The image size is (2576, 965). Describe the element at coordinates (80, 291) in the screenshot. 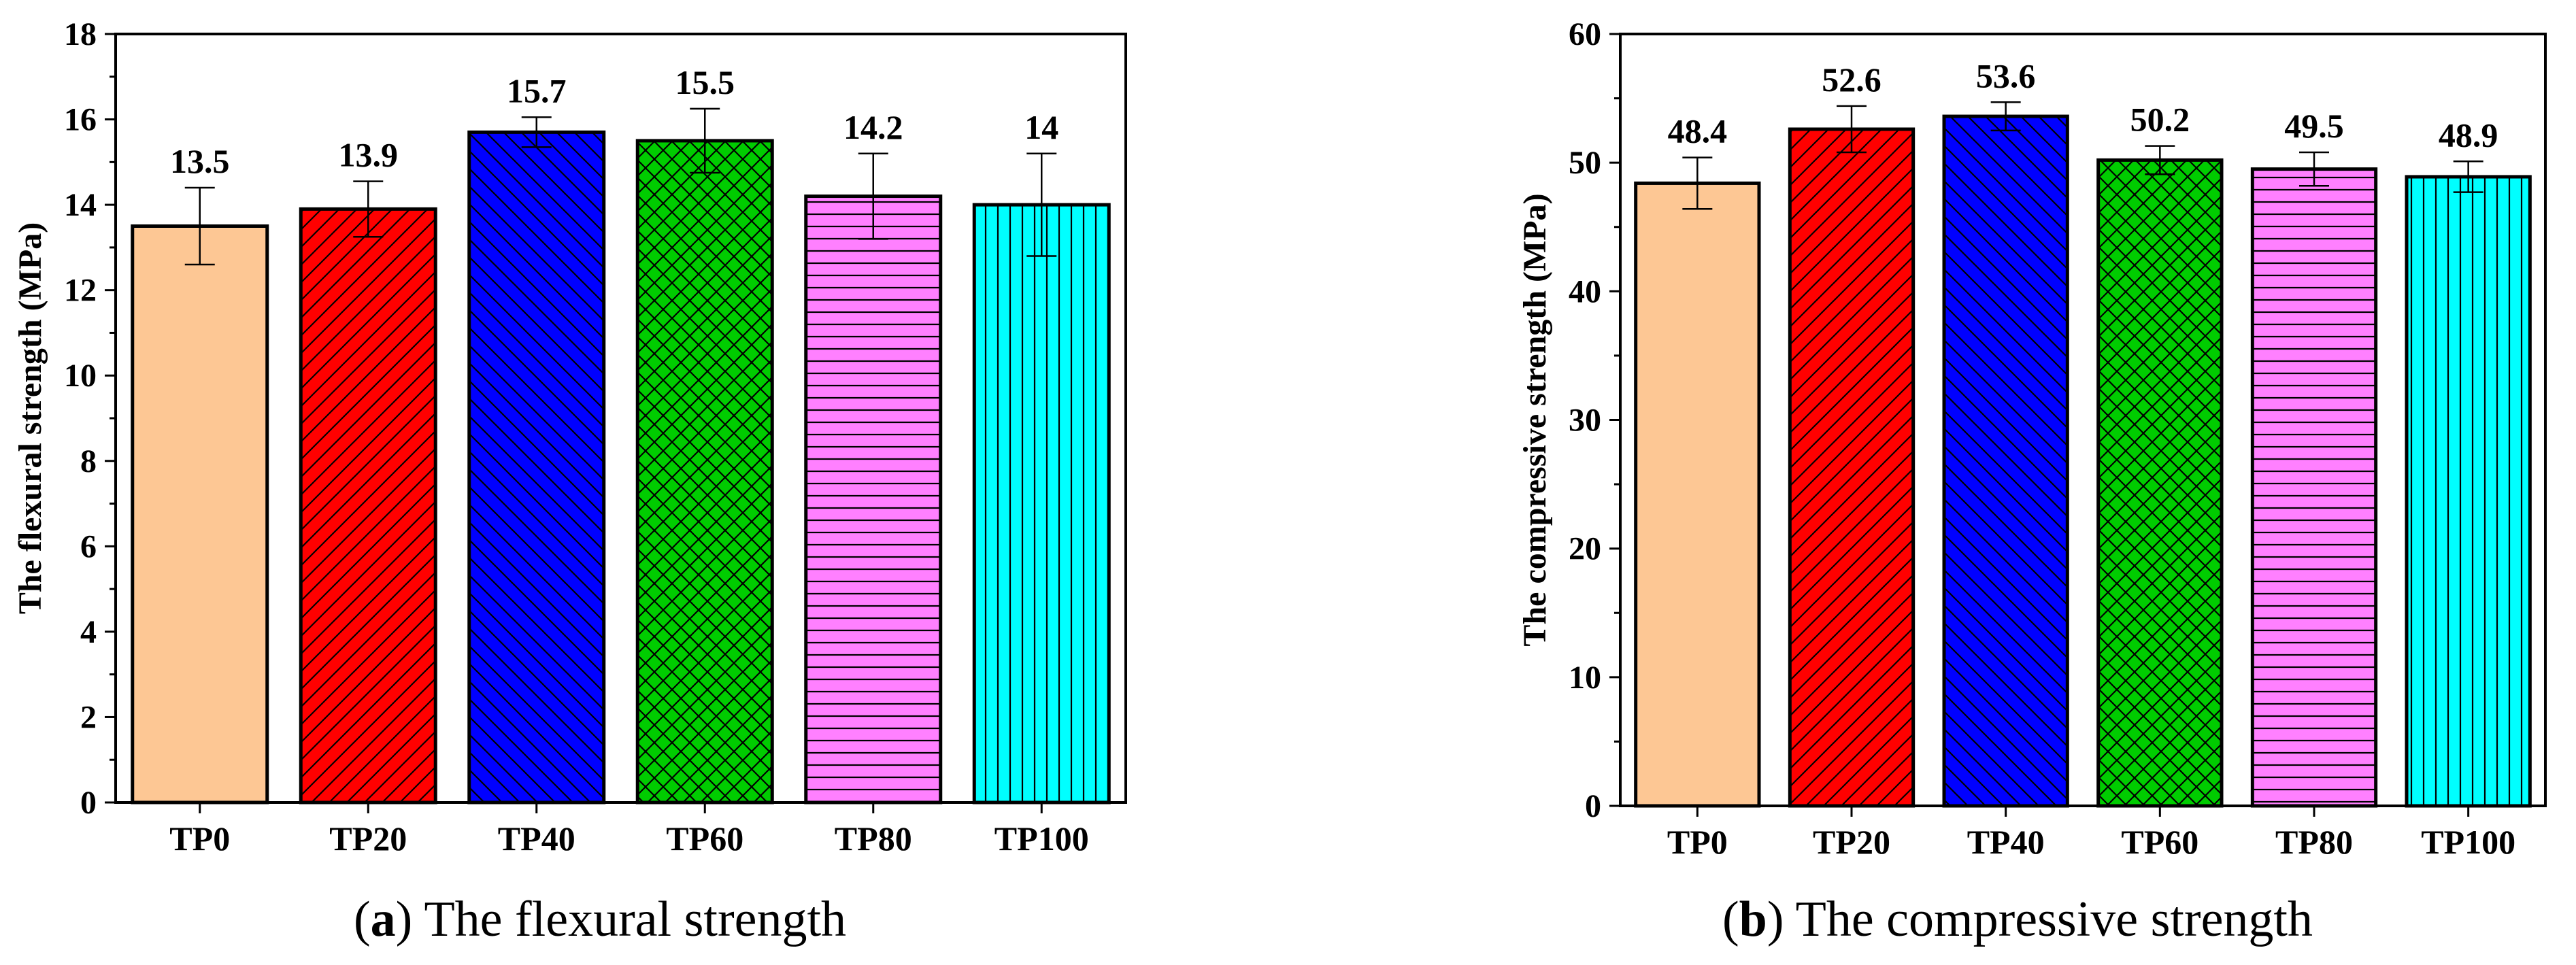

I see `y-tick-label: 12` at that location.